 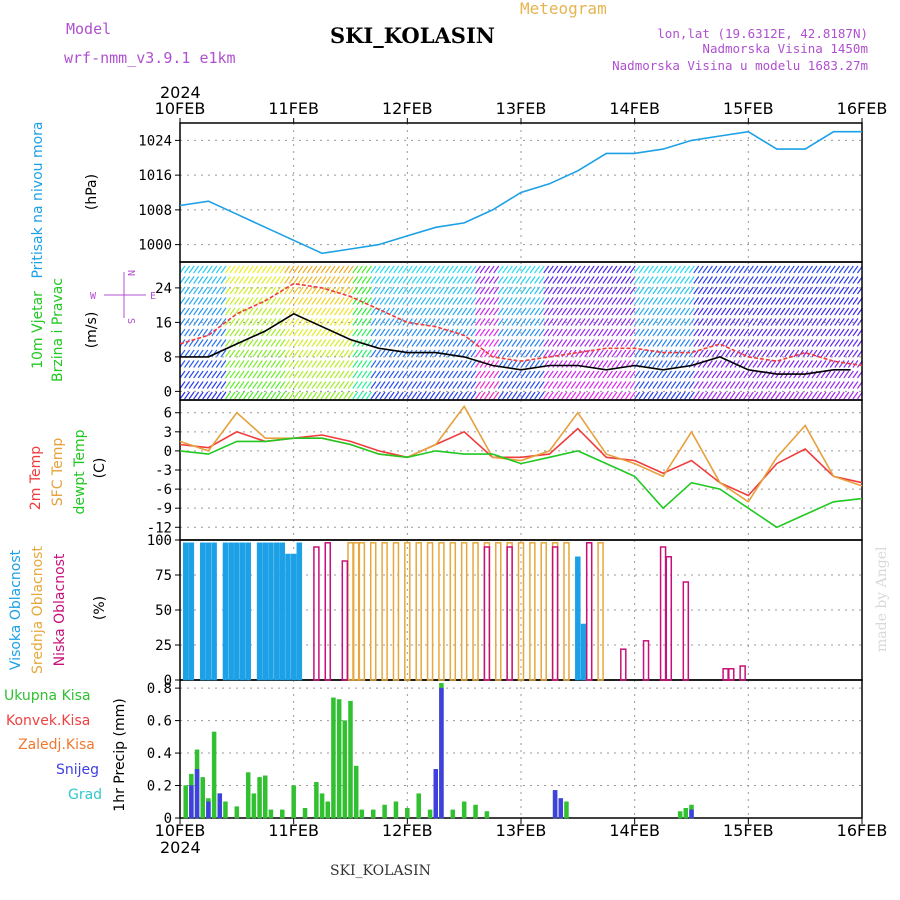 What do you see at coordinates (48, 721) in the screenshot?
I see `legend-conv-precip: Konvek.Kisa` at bounding box center [48, 721].